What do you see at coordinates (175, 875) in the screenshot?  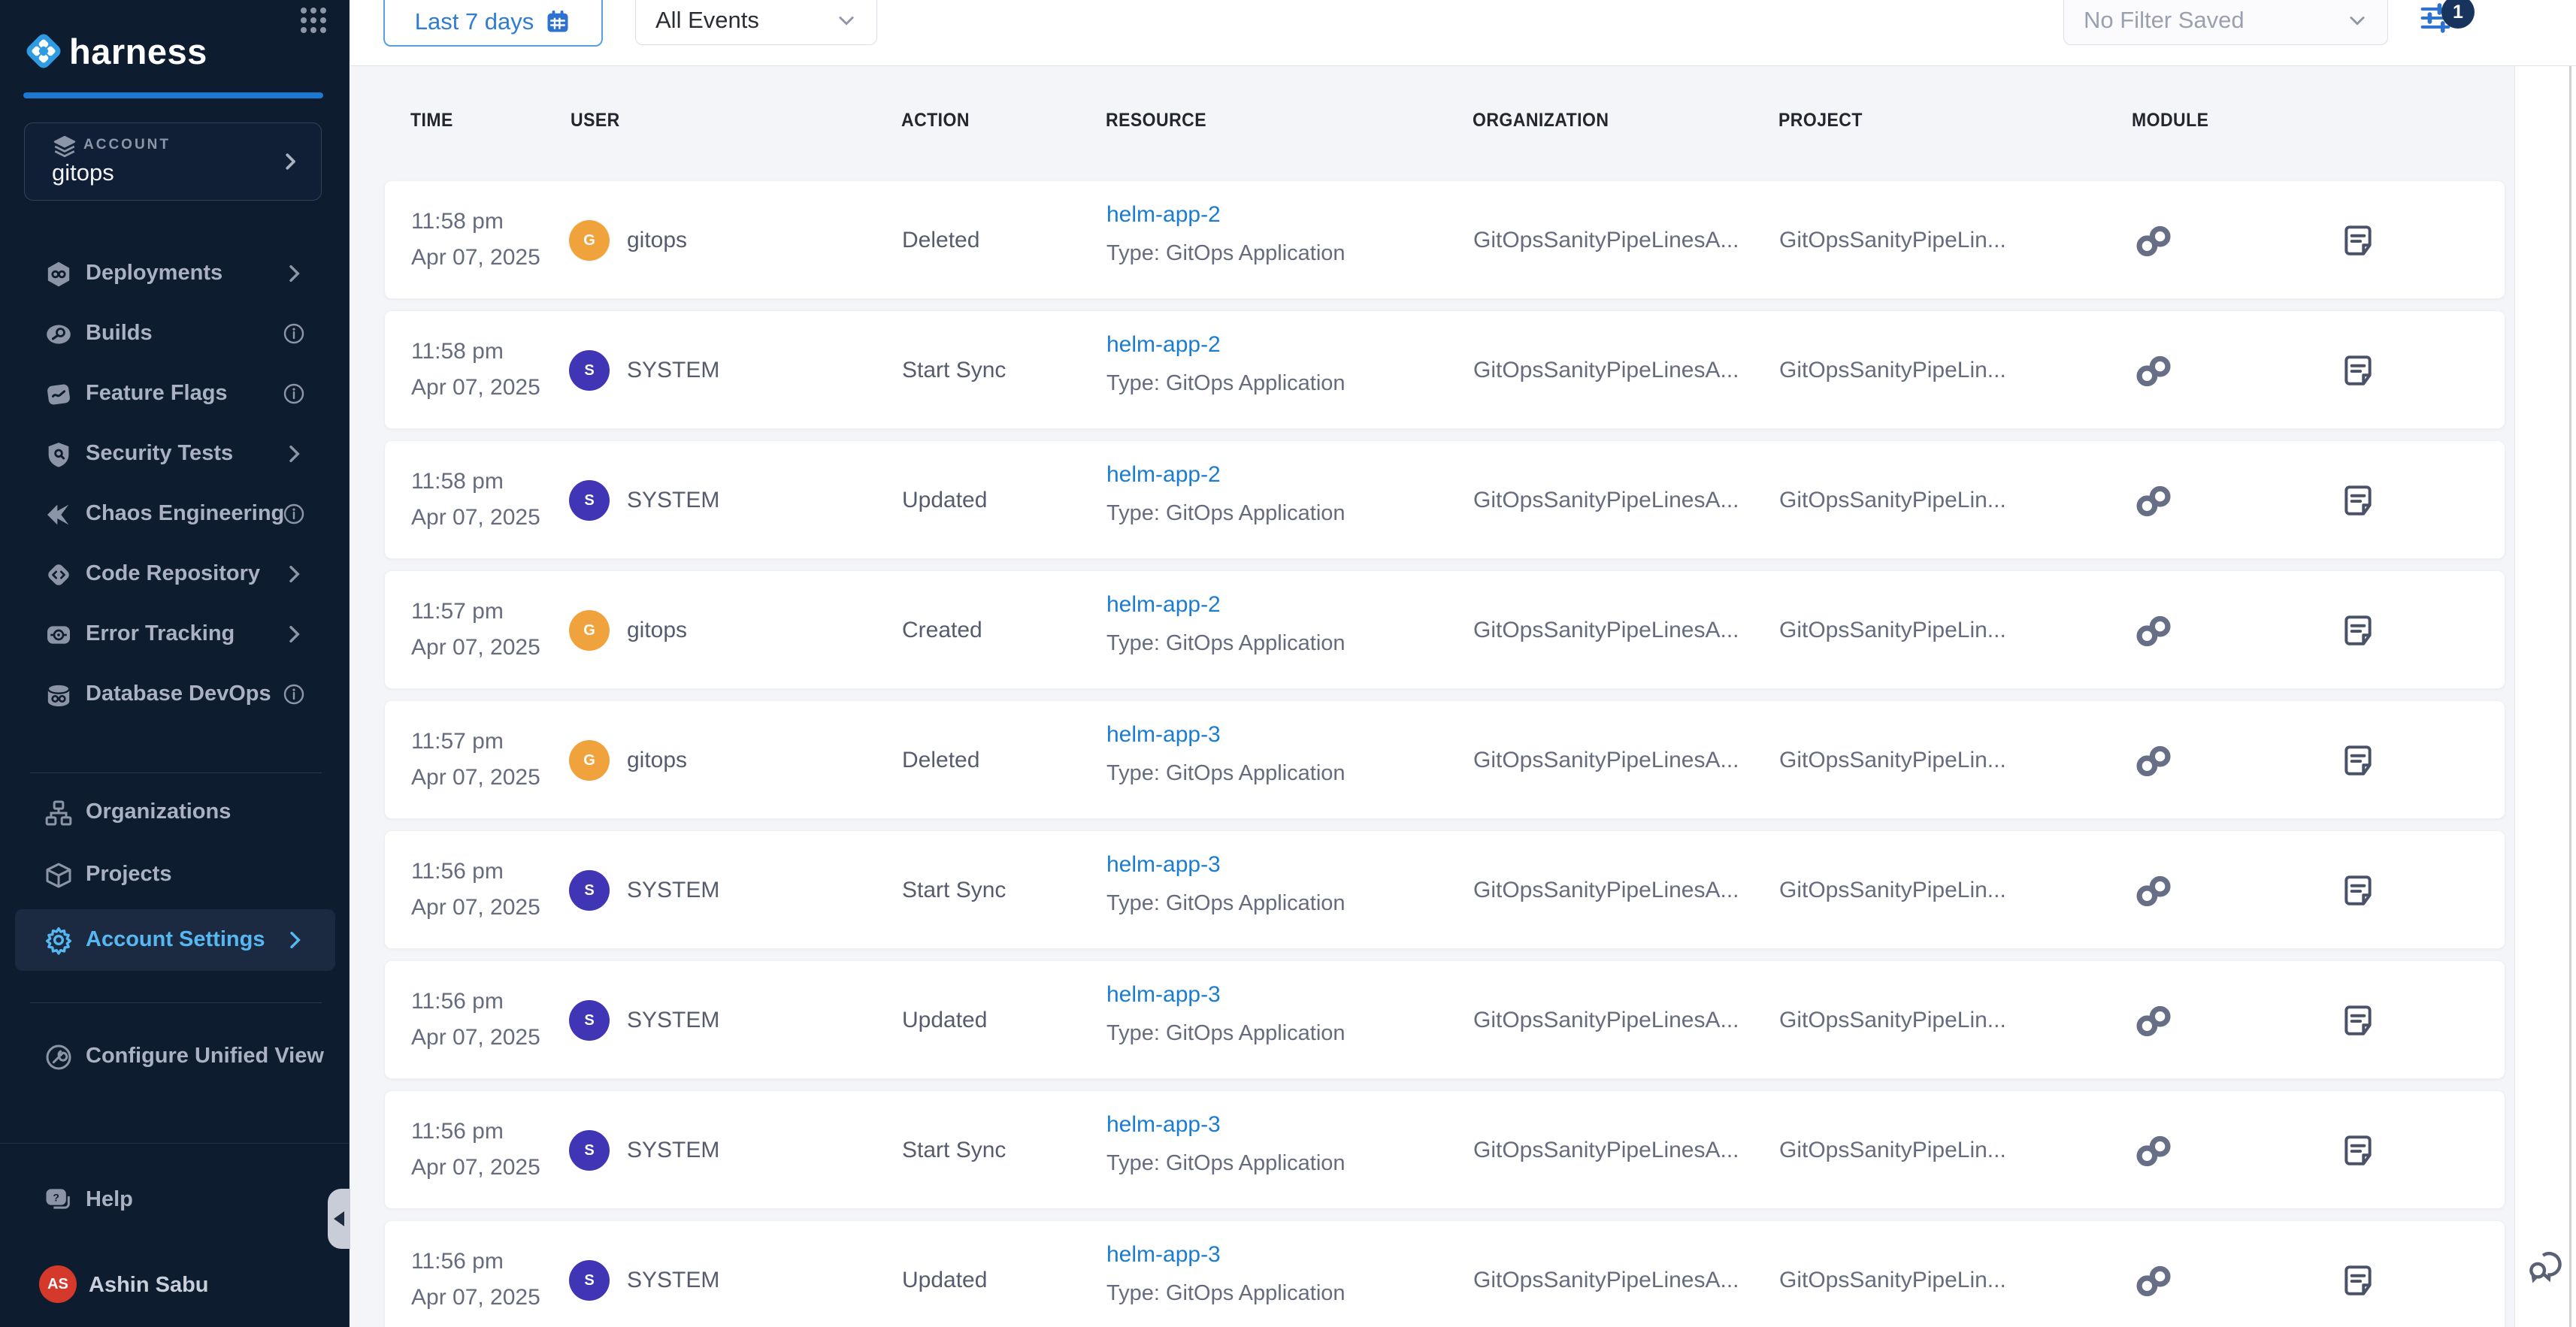 I see `sidebar-item-projects: Projects` at bounding box center [175, 875].